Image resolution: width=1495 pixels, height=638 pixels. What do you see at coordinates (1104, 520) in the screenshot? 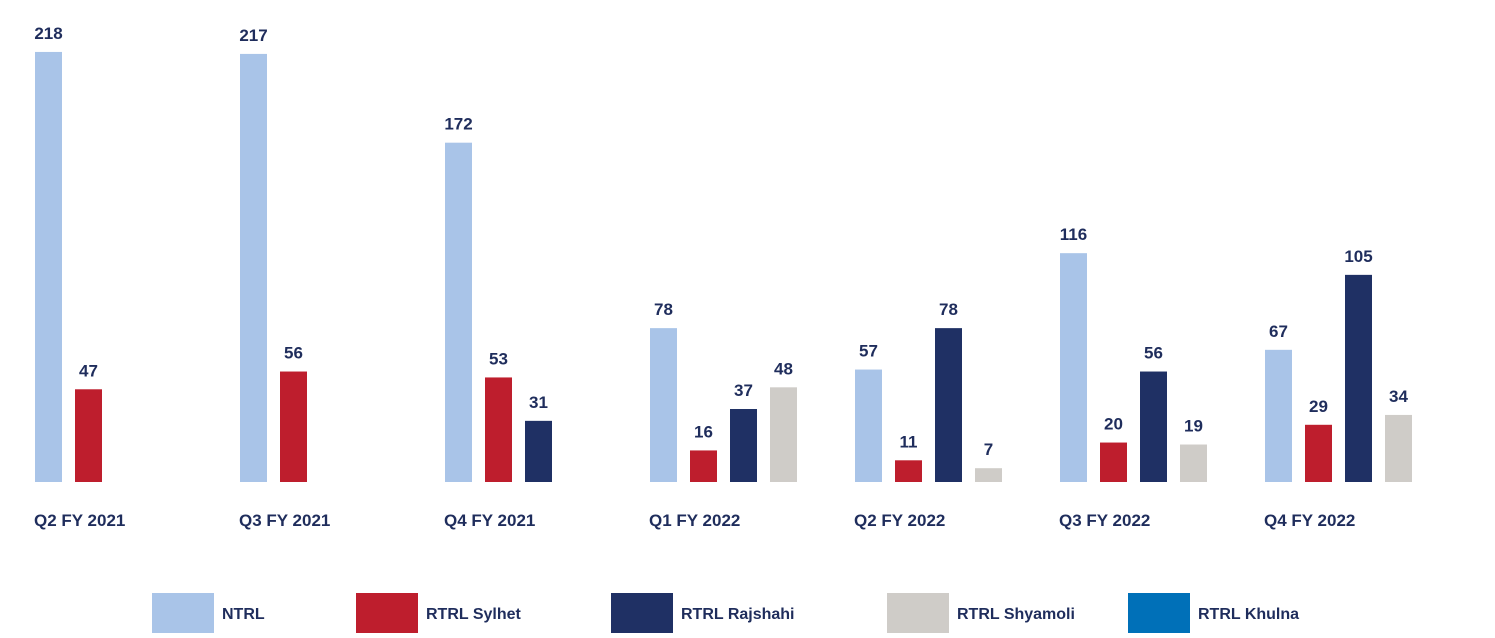
I see `x-tick-label: Q3 FY 2022` at bounding box center [1104, 520].